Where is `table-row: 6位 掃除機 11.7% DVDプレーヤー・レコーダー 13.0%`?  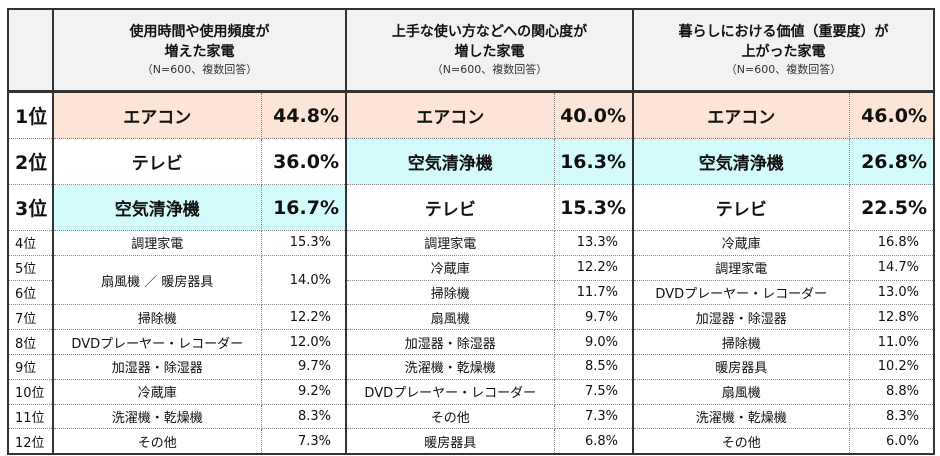
table-row: 6位 掃除機 11.7% DVDプレーヤー・レコーダー 13.0% is located at coordinates (471, 292).